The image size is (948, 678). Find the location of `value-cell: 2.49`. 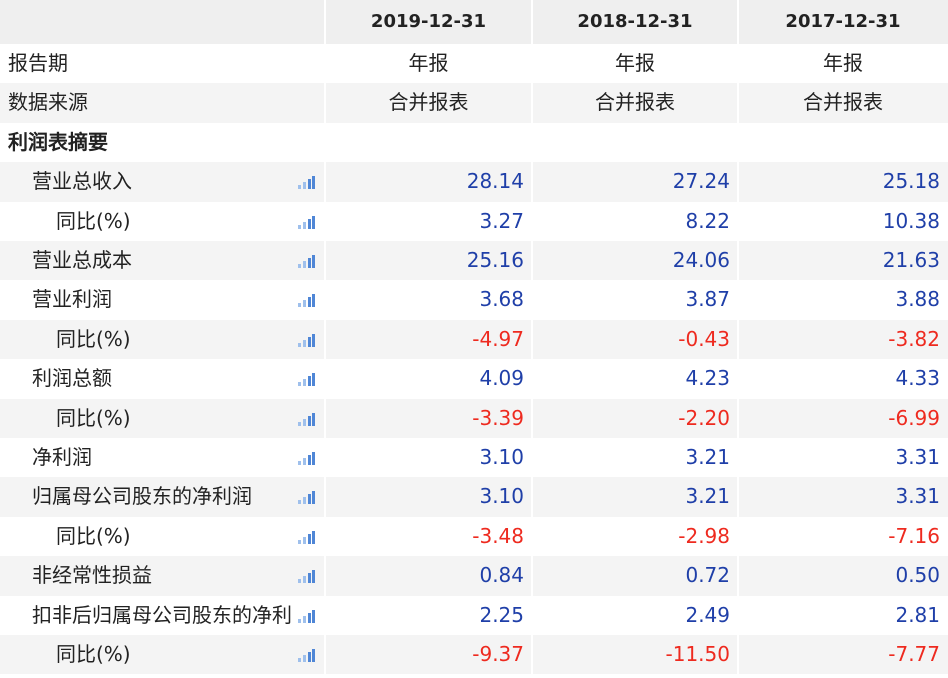

value-cell: 2.49 is located at coordinates (707, 614).